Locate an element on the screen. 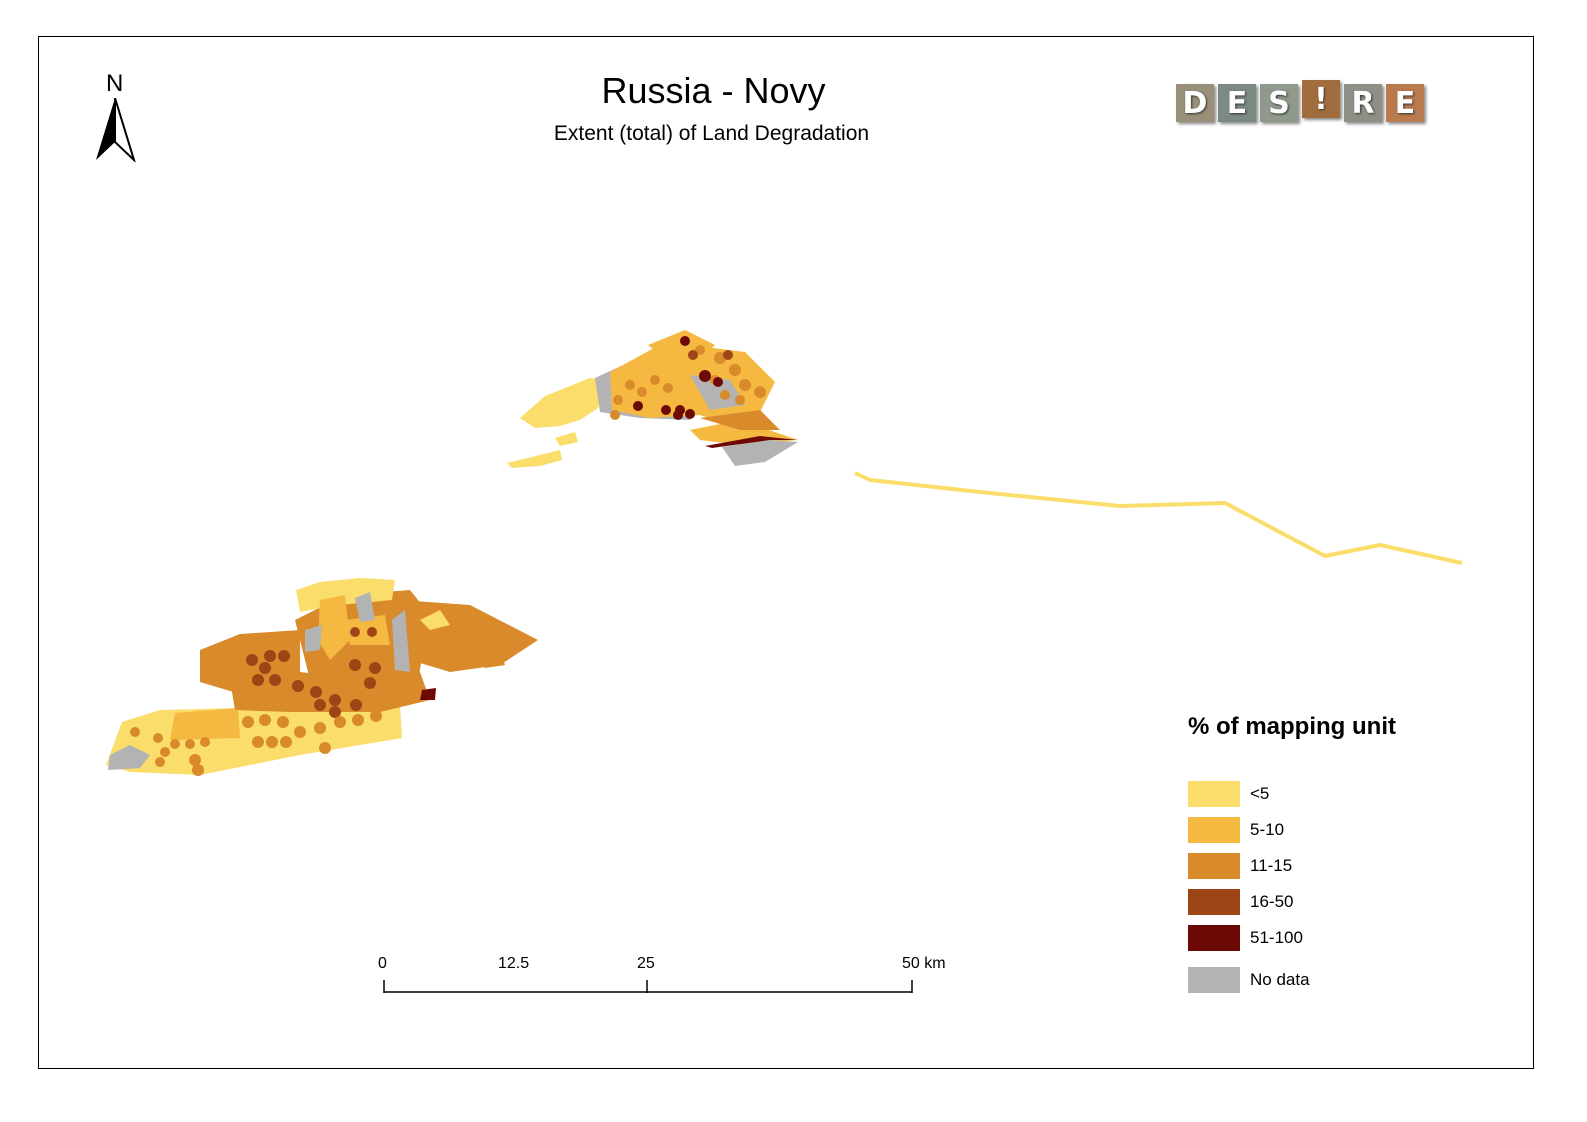  legend-title: % of mapping unit is located at coordinates (1292, 726).